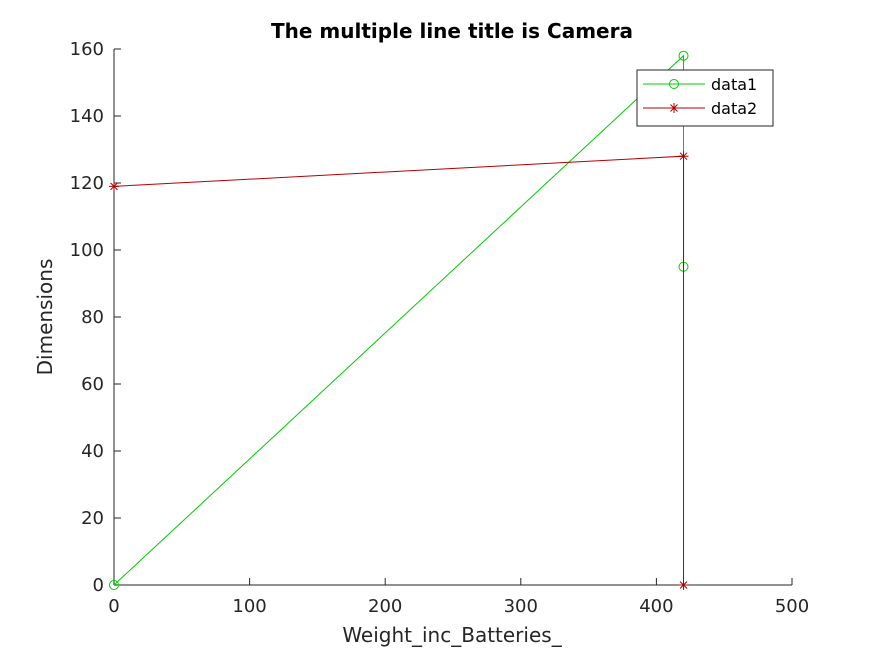 This screenshot has height=656, width=875. What do you see at coordinates (452, 31) in the screenshot?
I see `chart-title: The multiple line title is Camera` at bounding box center [452, 31].